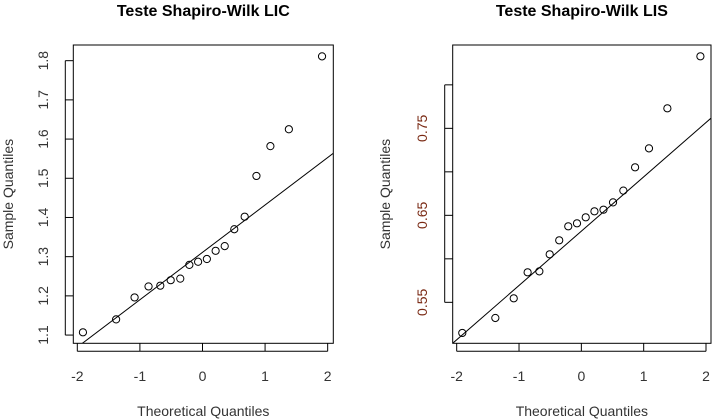 This screenshot has width=712, height=419. Describe the element at coordinates (43, 61) in the screenshot. I see `y-tick-label: 1.8` at that location.